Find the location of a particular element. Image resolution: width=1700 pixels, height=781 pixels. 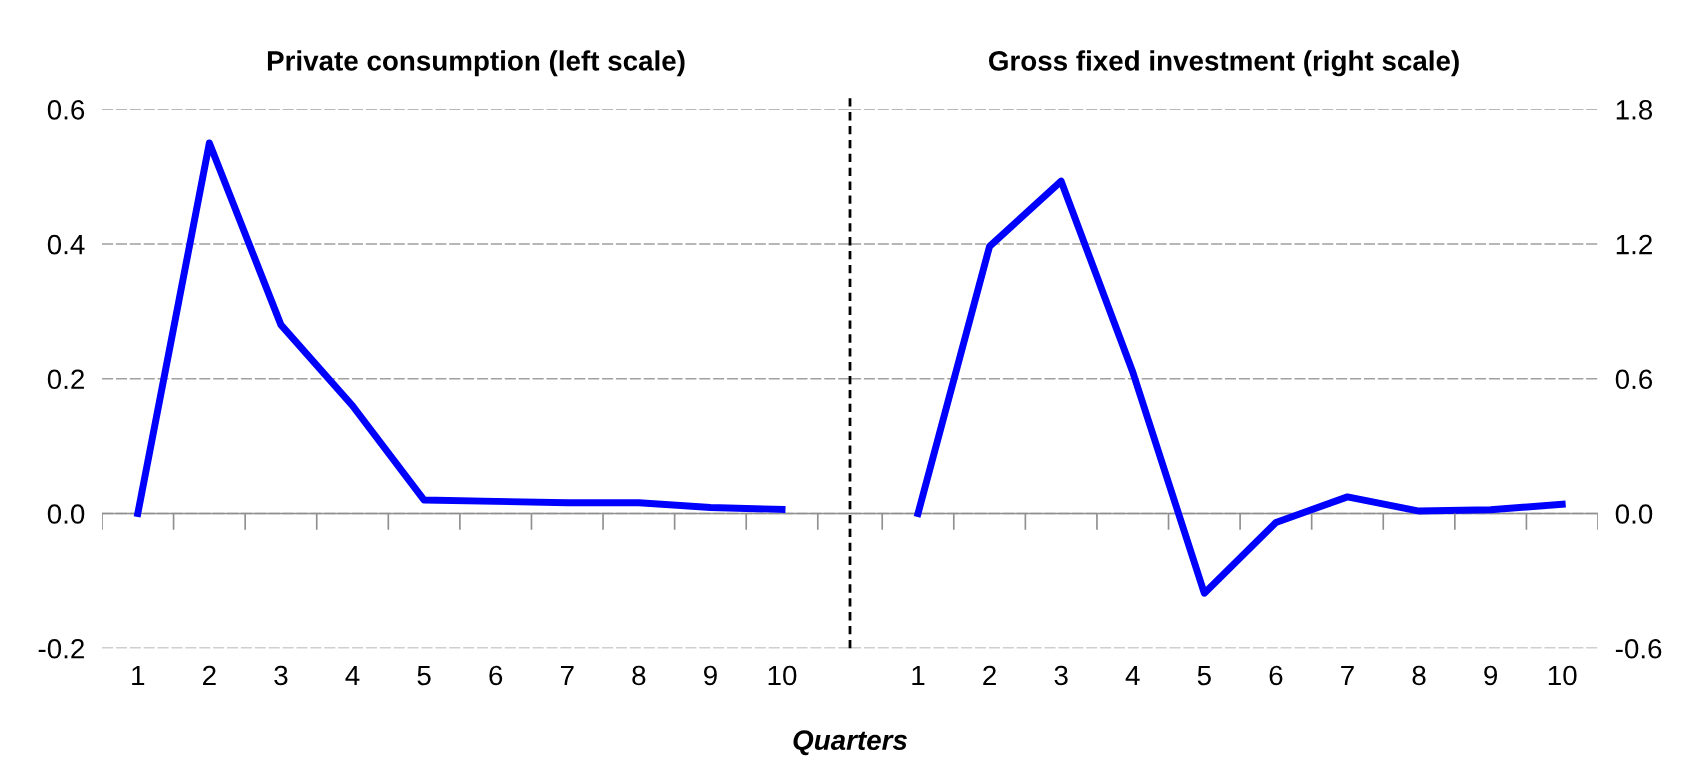

chart-title: Private consumption (left scale) is located at coordinates (476, 63).